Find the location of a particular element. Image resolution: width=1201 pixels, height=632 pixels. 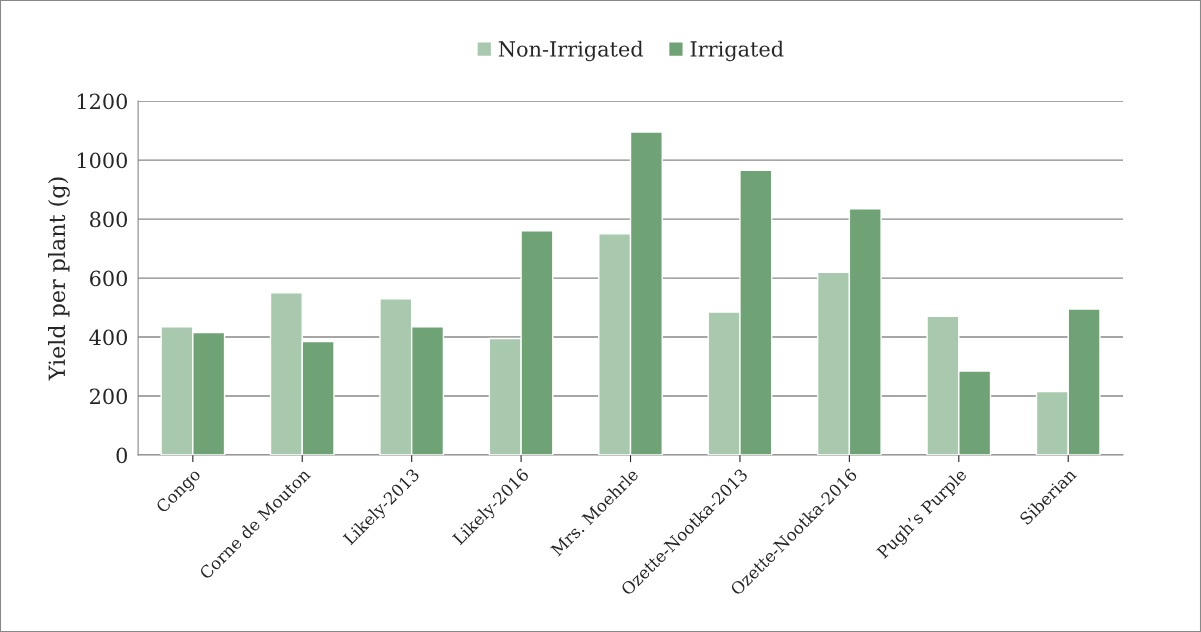

y-tick-label: 400 is located at coordinates (108, 337).